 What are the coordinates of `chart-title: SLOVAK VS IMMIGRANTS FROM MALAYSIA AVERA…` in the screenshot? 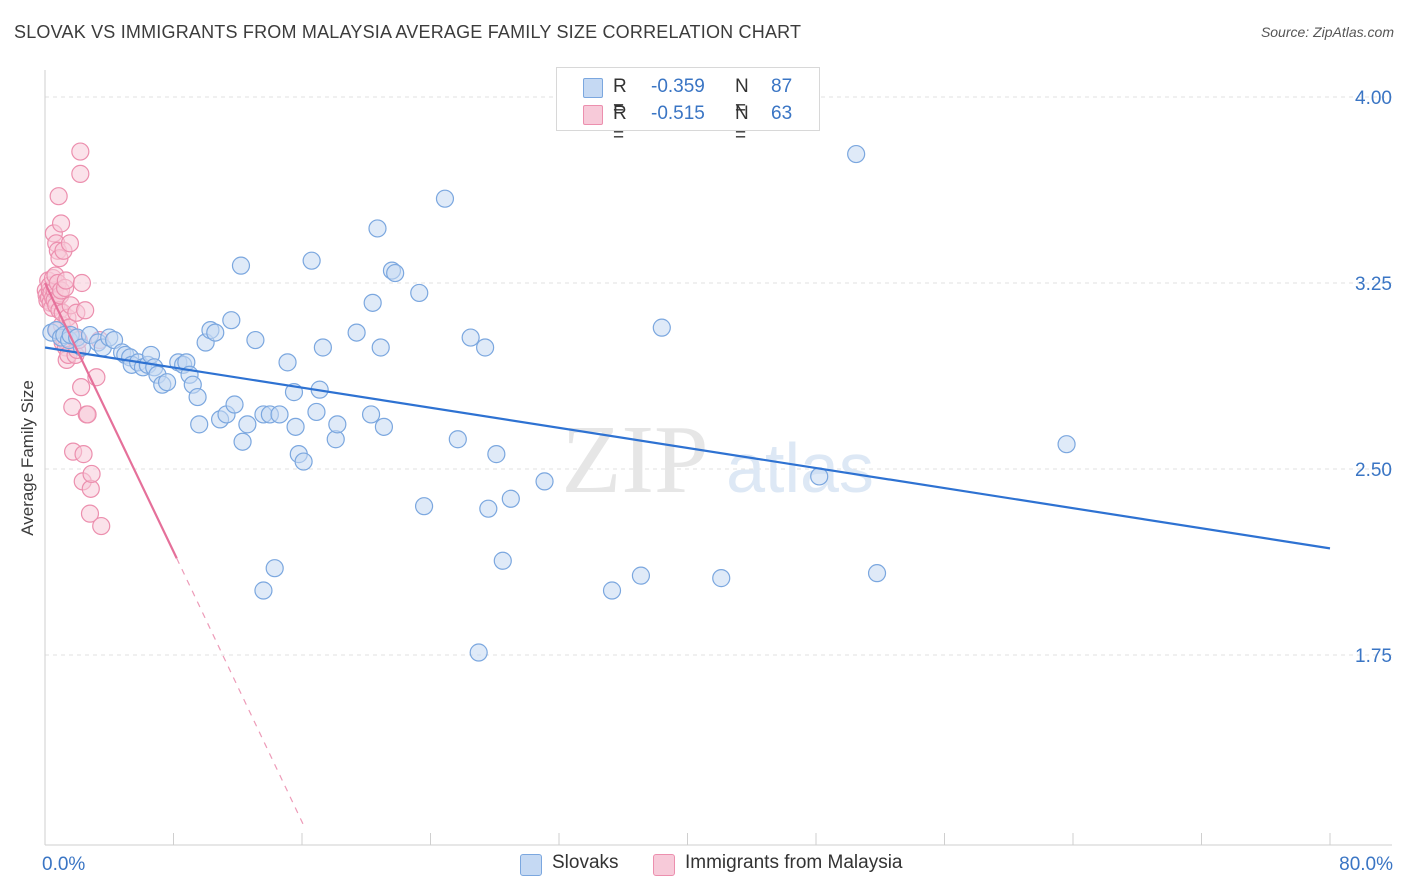 It's located at (408, 32).